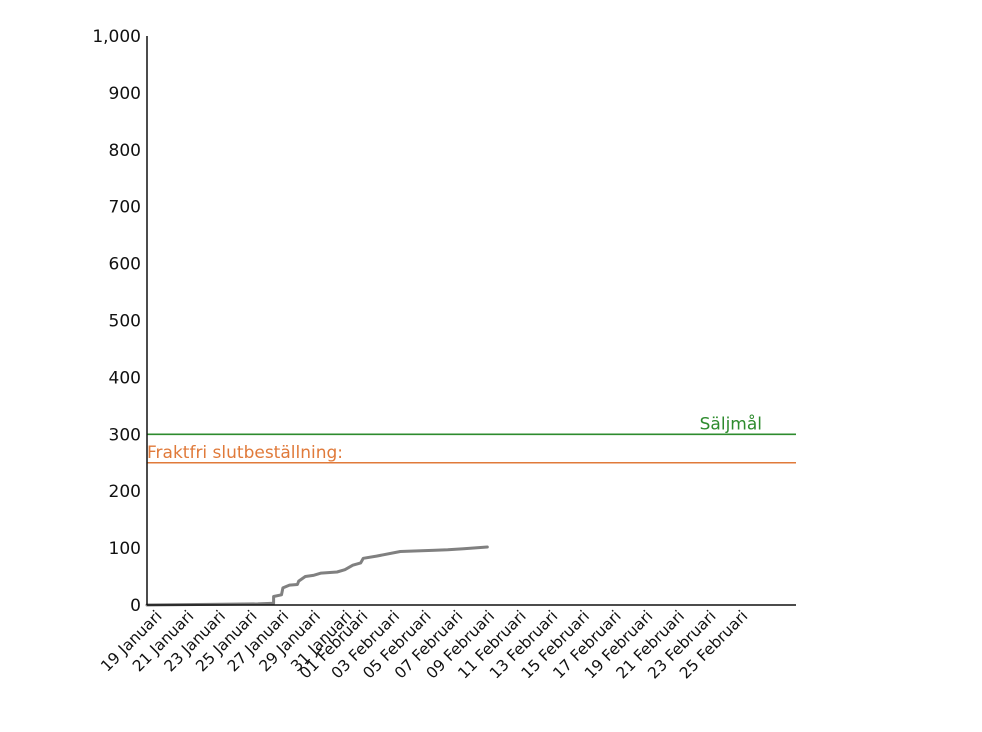 The height and width of the screenshot is (732, 982). What do you see at coordinates (125, 94) in the screenshot?
I see `y-tick-label: 900` at bounding box center [125, 94].